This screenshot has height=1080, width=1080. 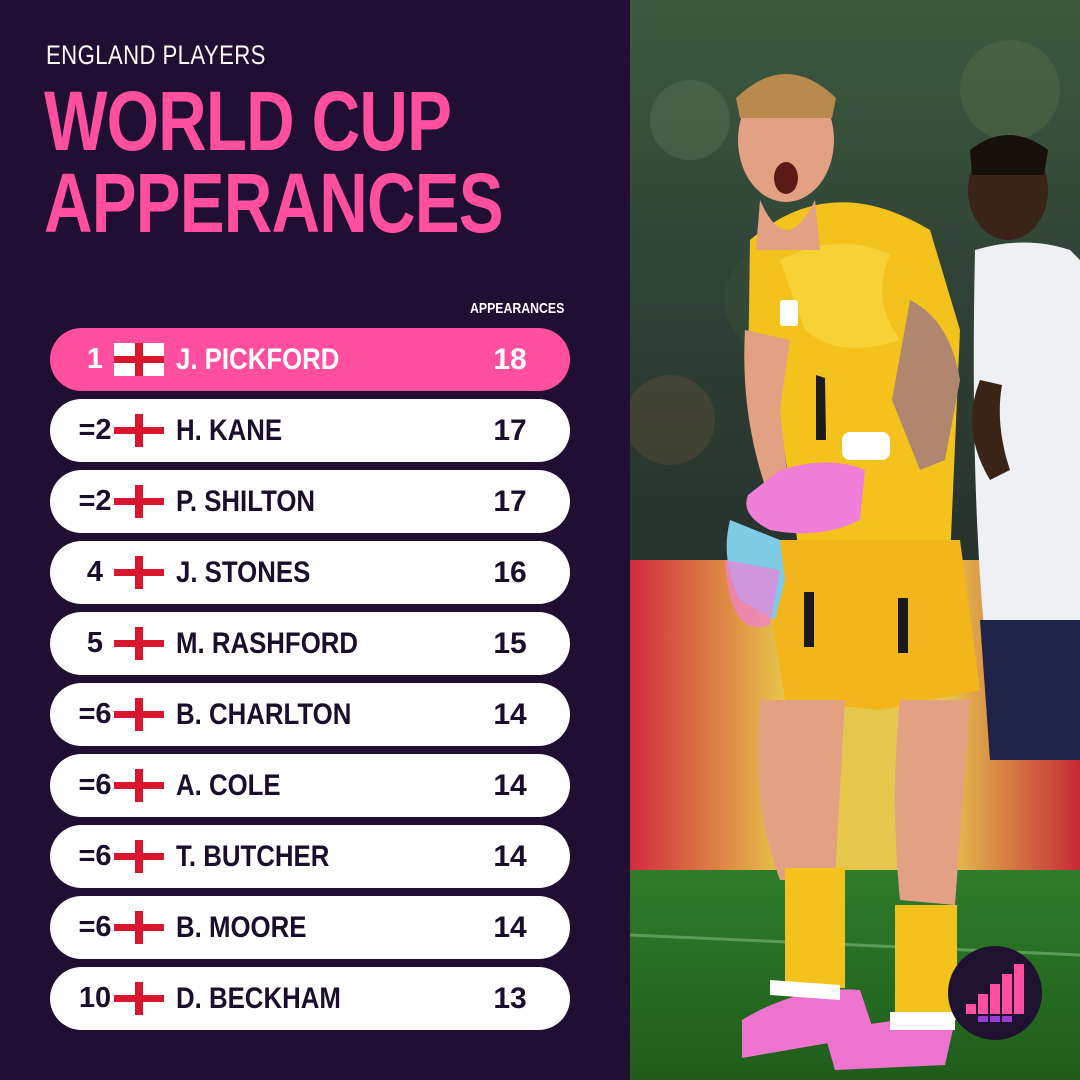 I want to click on ranking-row: =6 T. BUTCHER 14, so click(x=310, y=856).